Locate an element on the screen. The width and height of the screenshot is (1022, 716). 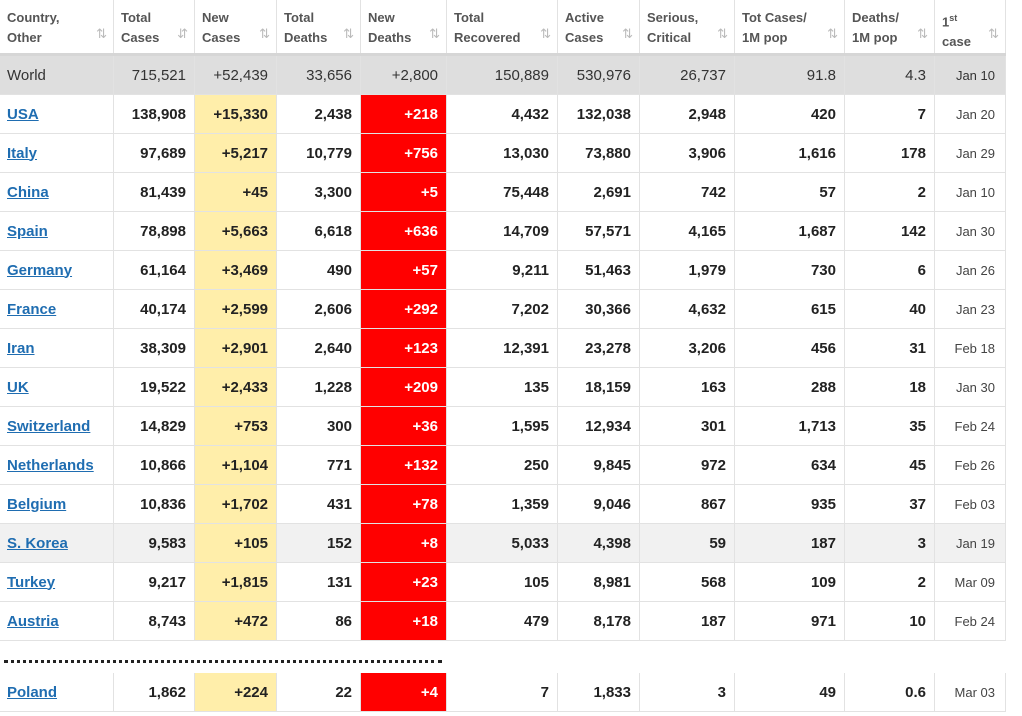
header-active-cases: Active Cases ⇅ is located at coordinates (599, 26).